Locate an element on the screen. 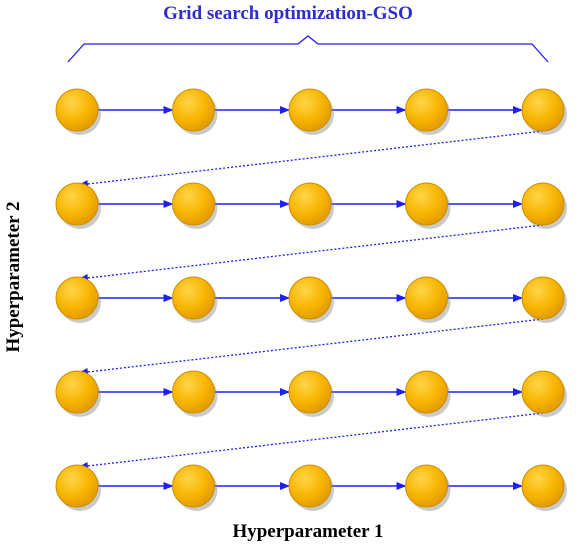 Image resolution: width=576 pixels, height=548 pixels. grid-node-r4-c4 is located at coordinates (428, 393).